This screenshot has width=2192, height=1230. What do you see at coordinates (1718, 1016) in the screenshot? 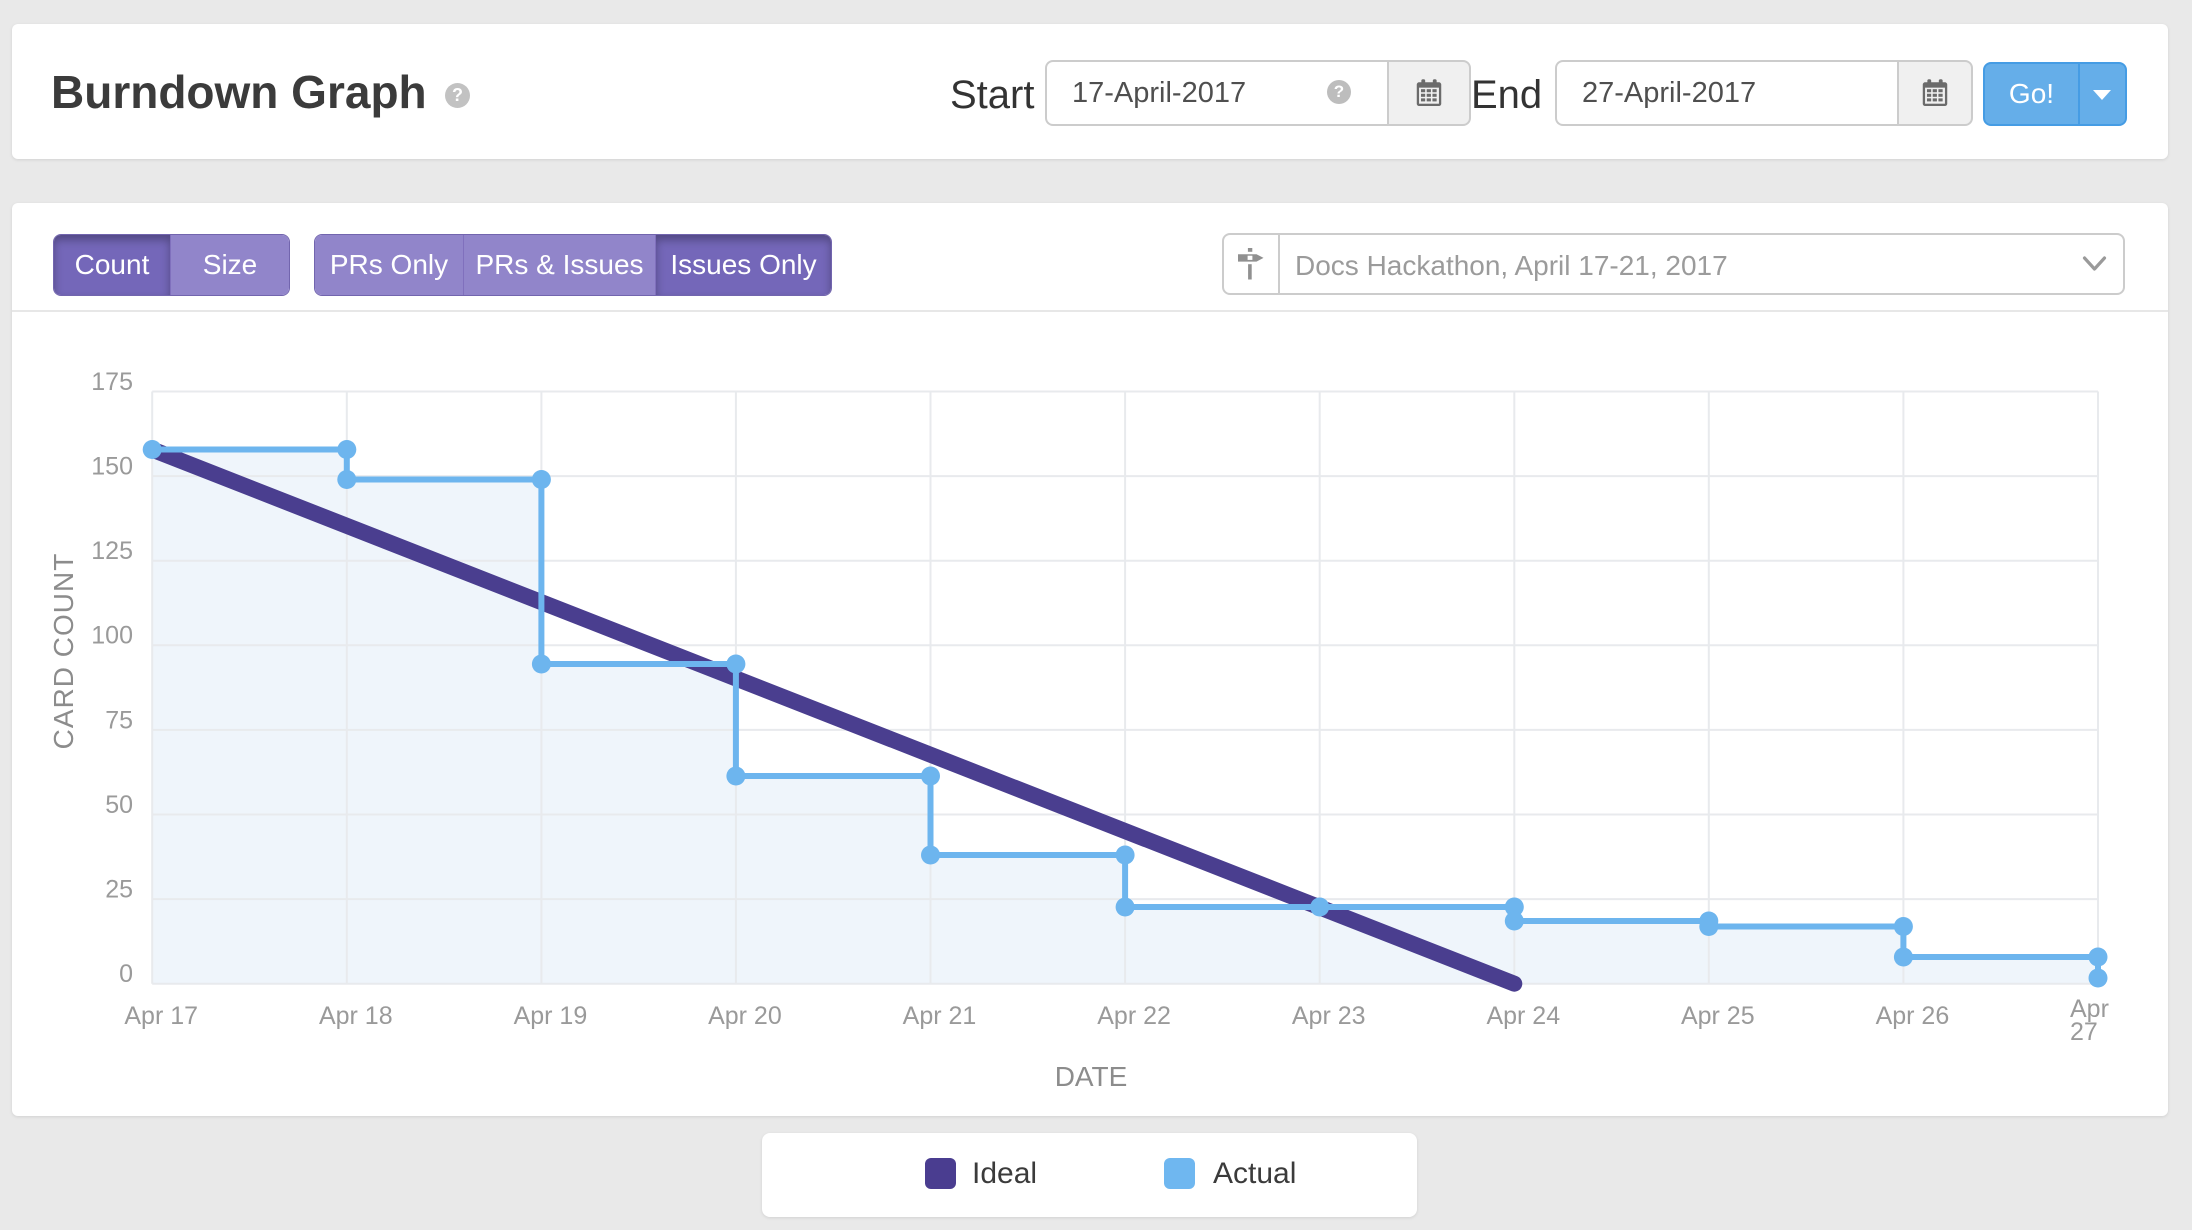
I see `svg-text: Apr 25` at bounding box center [1718, 1016].